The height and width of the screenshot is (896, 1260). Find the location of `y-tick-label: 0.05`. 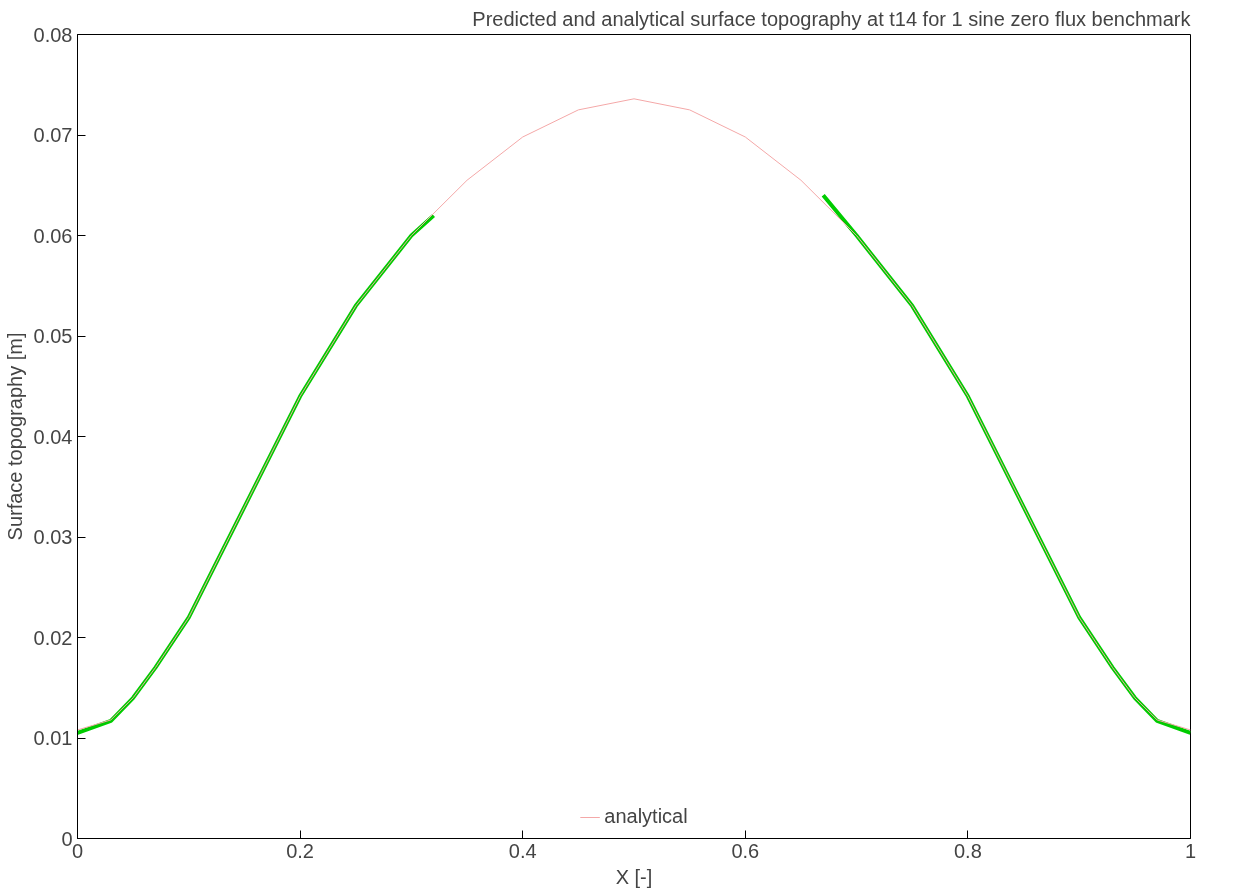

y-tick-label: 0.05 is located at coordinates (53, 336).